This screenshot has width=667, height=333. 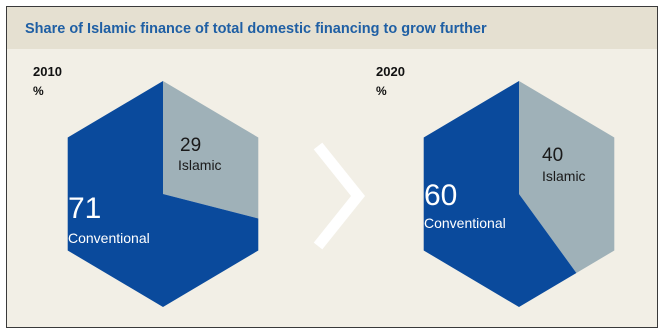 I want to click on islamic-value-2020: 40, so click(x=552, y=155).